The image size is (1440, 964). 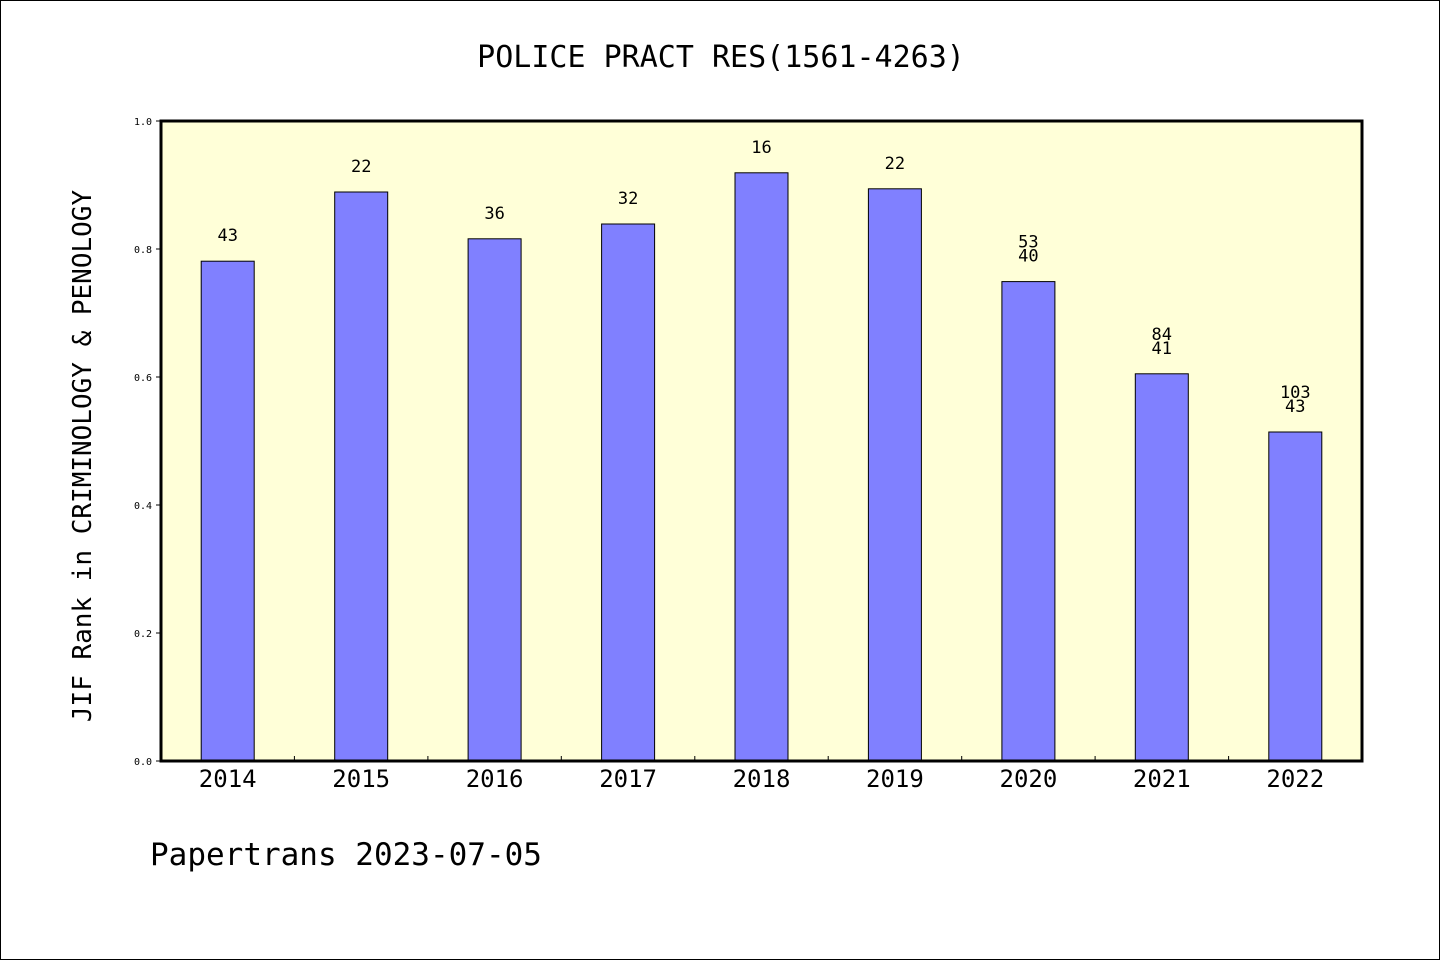 I want to click on bar-label-2016: 36, so click(x=494, y=214).